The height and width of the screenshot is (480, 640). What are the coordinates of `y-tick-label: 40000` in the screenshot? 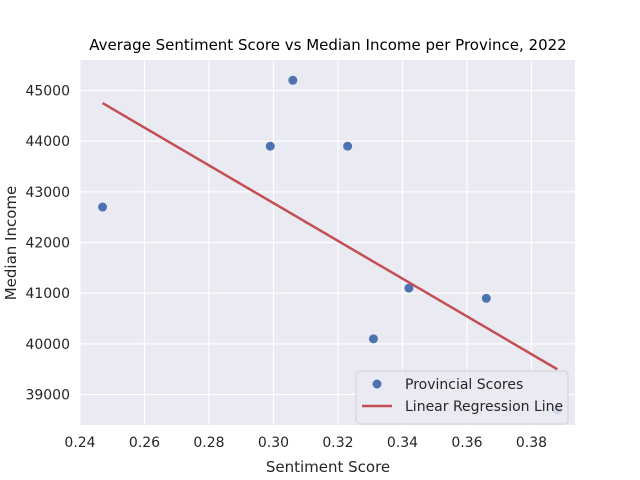 It's located at (47, 345).